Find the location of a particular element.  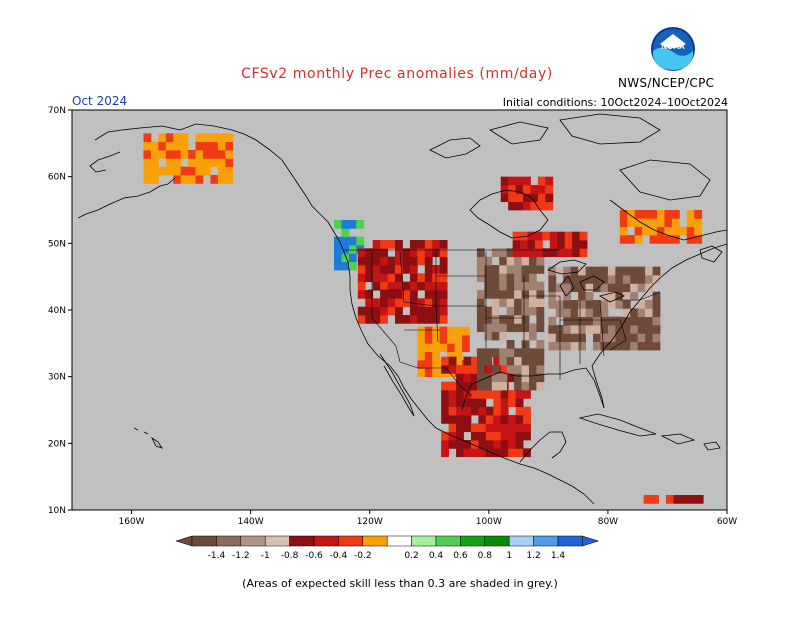

initial-conditions: Initial conditions: 10Oct2024–10Oct2024 is located at coordinates (615, 102).